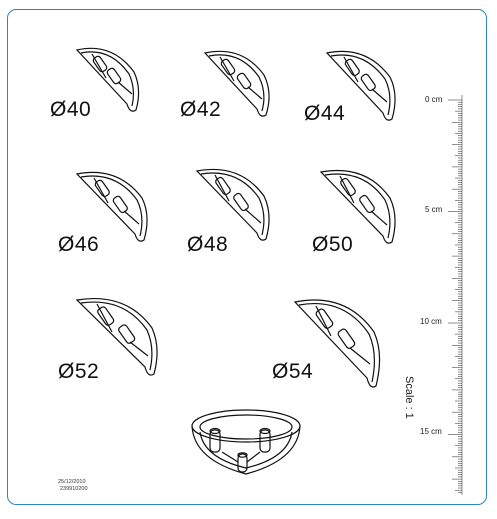 This screenshot has width=497, height=519. I want to click on diameter-label-40: Ø40, so click(71, 109).